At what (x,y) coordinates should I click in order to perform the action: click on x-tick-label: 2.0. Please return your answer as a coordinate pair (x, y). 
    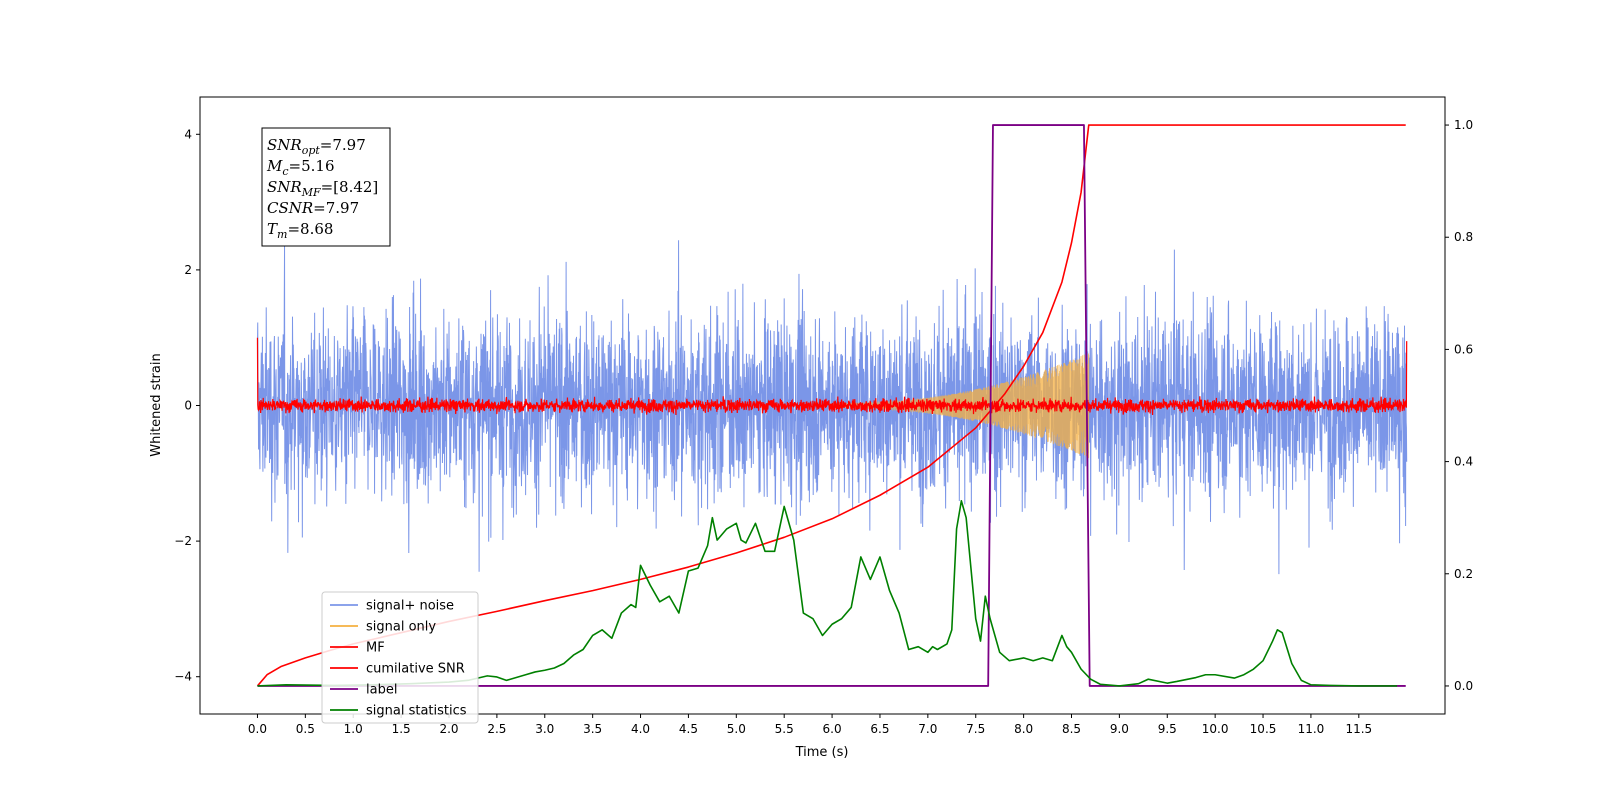
    Looking at the image, I should click on (448, 729).